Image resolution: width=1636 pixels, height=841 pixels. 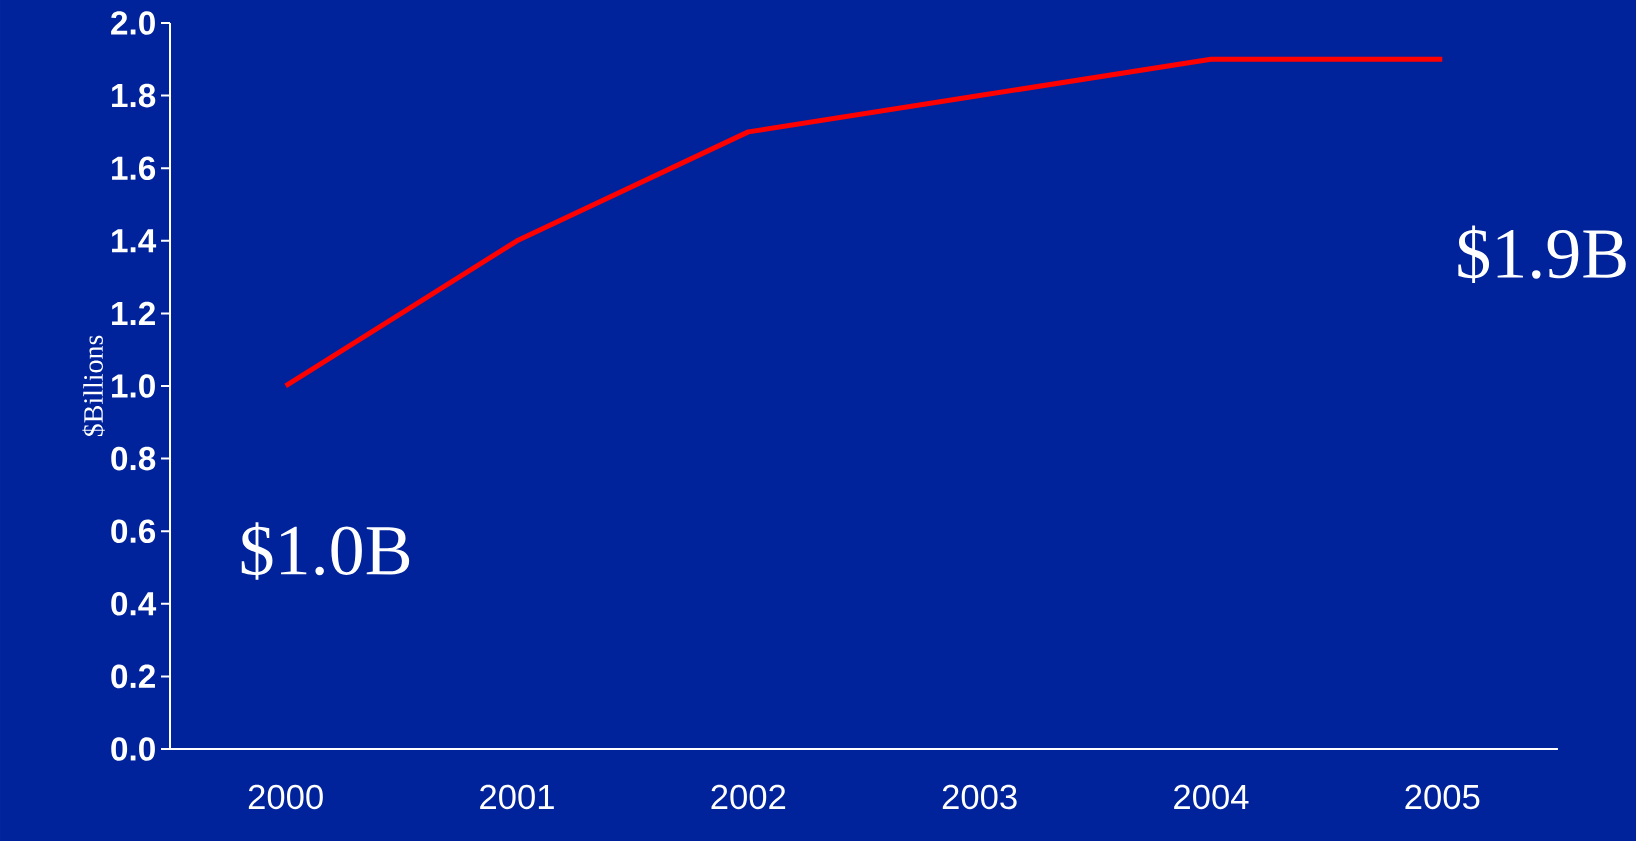 I want to click on y-tick-label: 1.4, so click(x=134, y=241).